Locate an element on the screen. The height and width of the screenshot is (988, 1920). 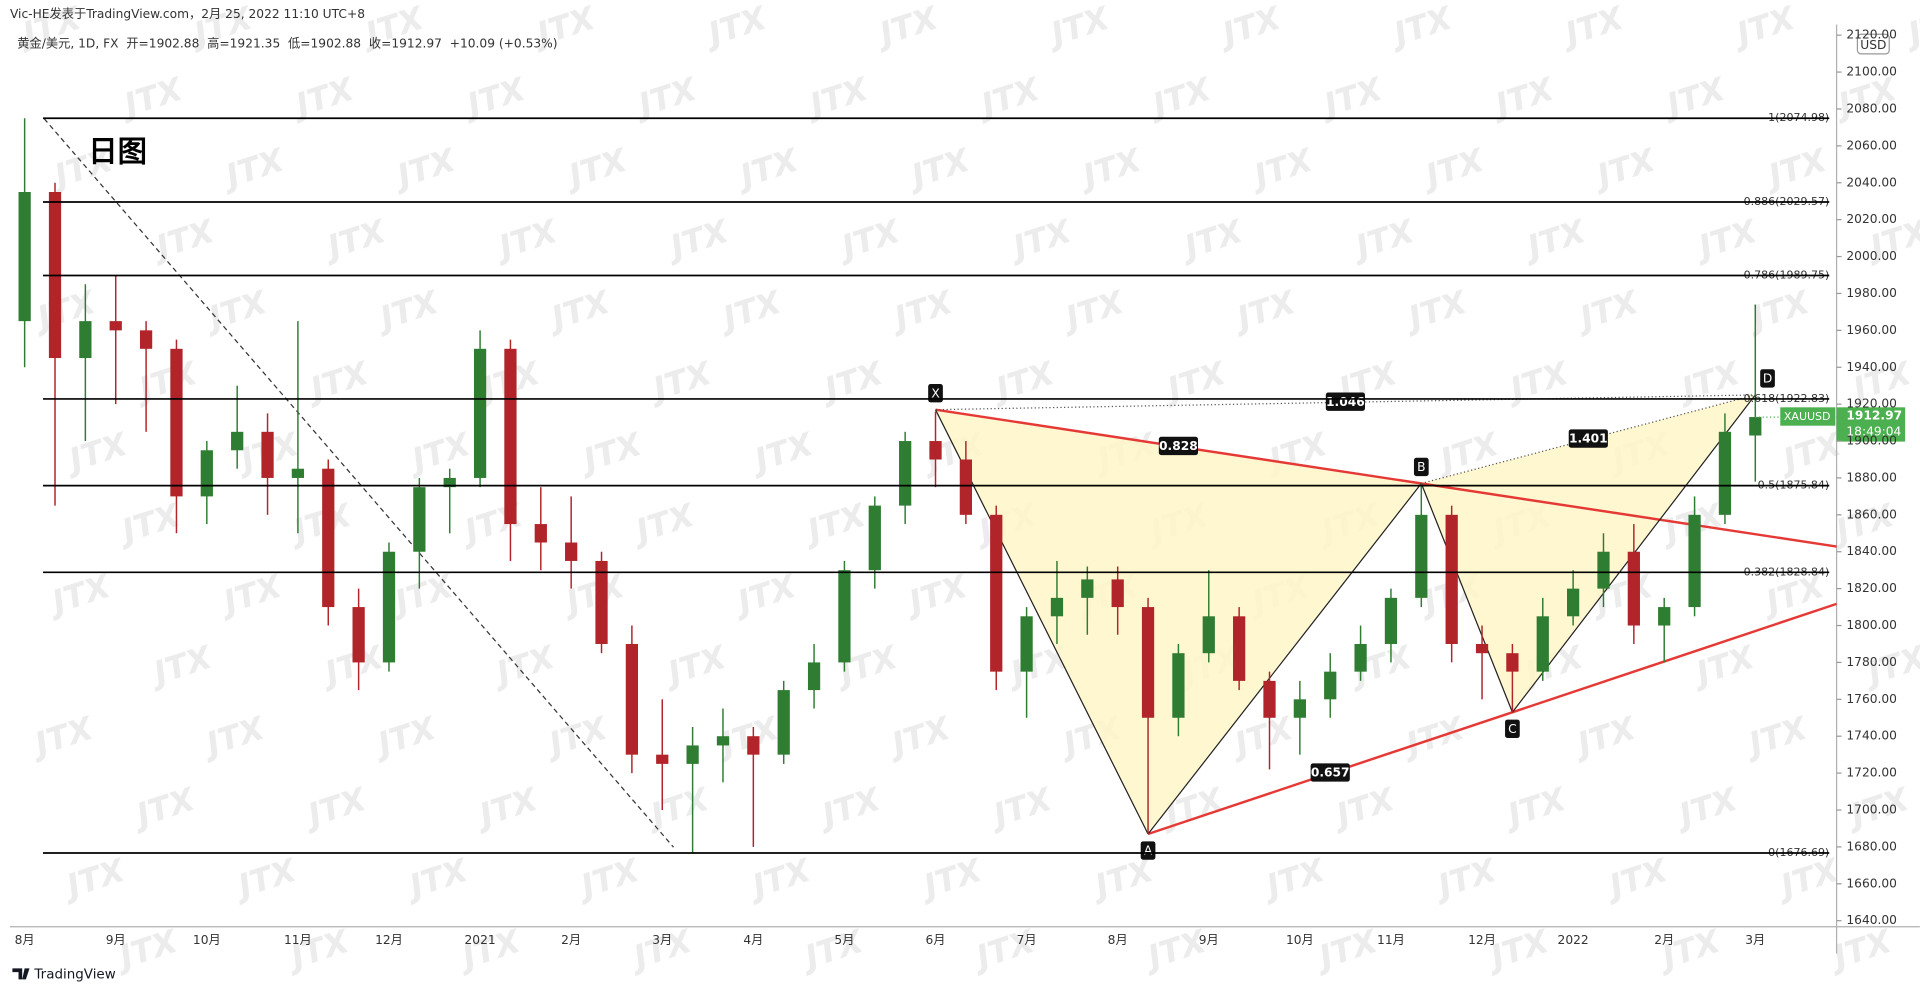
symbol-label: XAUUSD is located at coordinates (1807, 416).